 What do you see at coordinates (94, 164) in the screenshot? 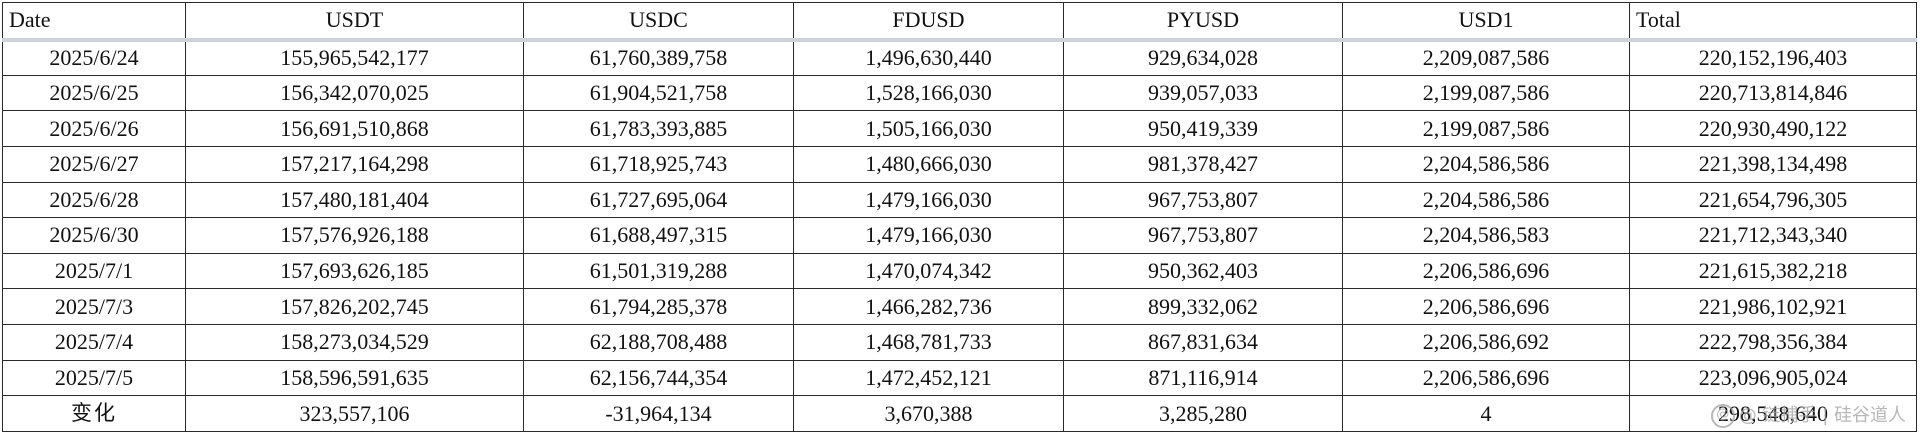
I see `cell-date: 2025/6/27` at bounding box center [94, 164].